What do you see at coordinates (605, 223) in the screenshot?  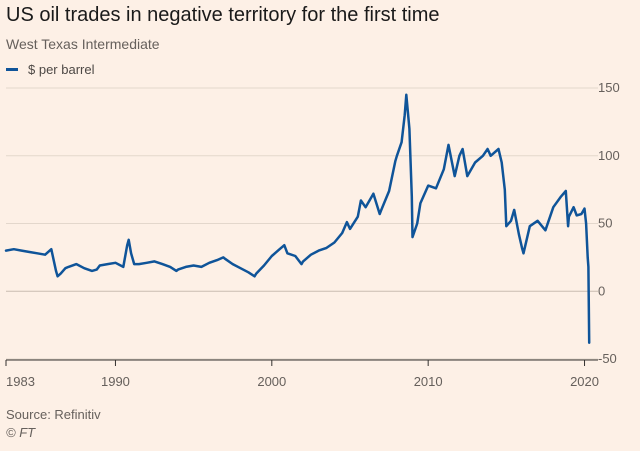 I see `y-tick-label: 50` at bounding box center [605, 223].